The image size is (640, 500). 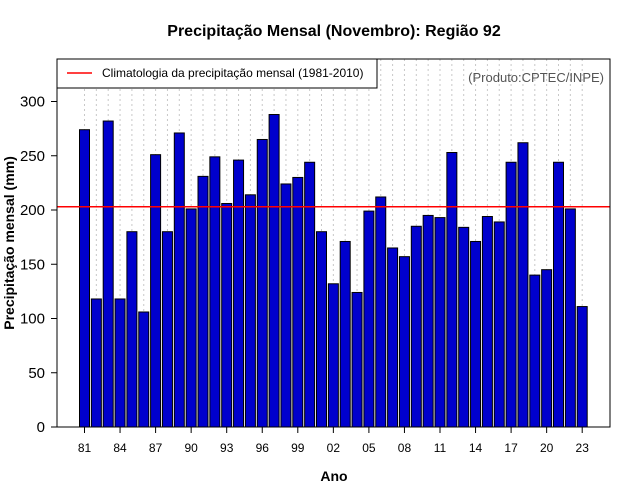 I want to click on x-tick-label: 87, so click(x=156, y=448).